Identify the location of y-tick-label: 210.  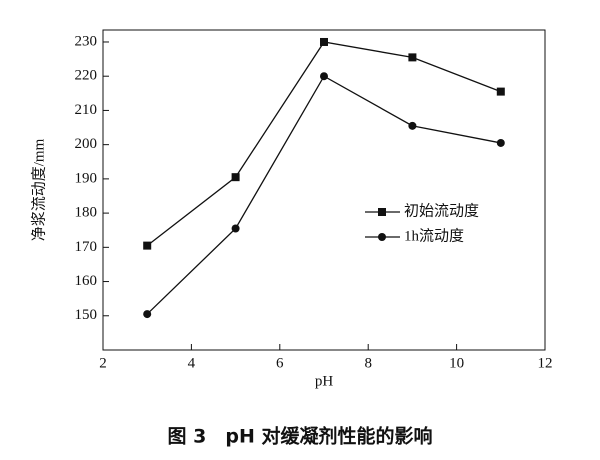
(86, 110).